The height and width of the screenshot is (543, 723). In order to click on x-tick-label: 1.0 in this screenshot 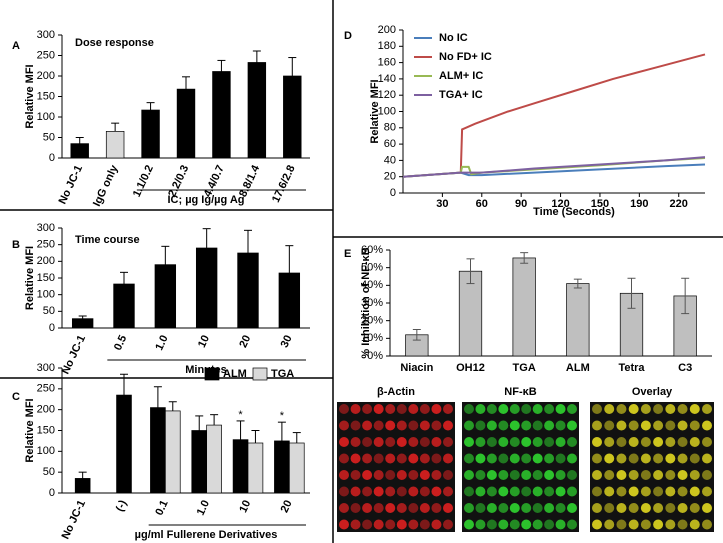, I will do `click(203, 507)`.